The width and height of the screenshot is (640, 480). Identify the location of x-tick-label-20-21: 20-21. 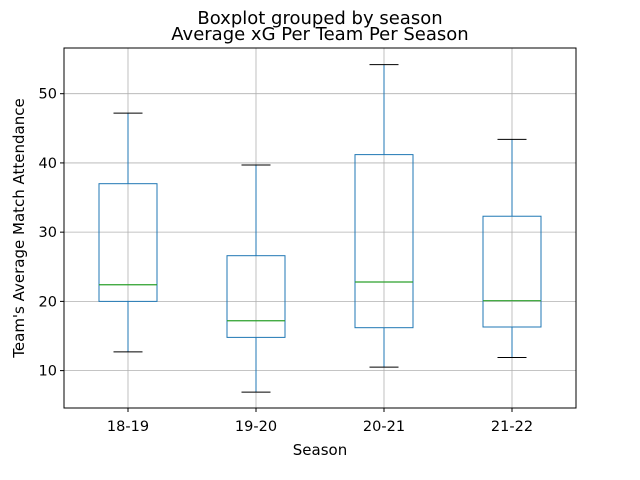
(384, 427).